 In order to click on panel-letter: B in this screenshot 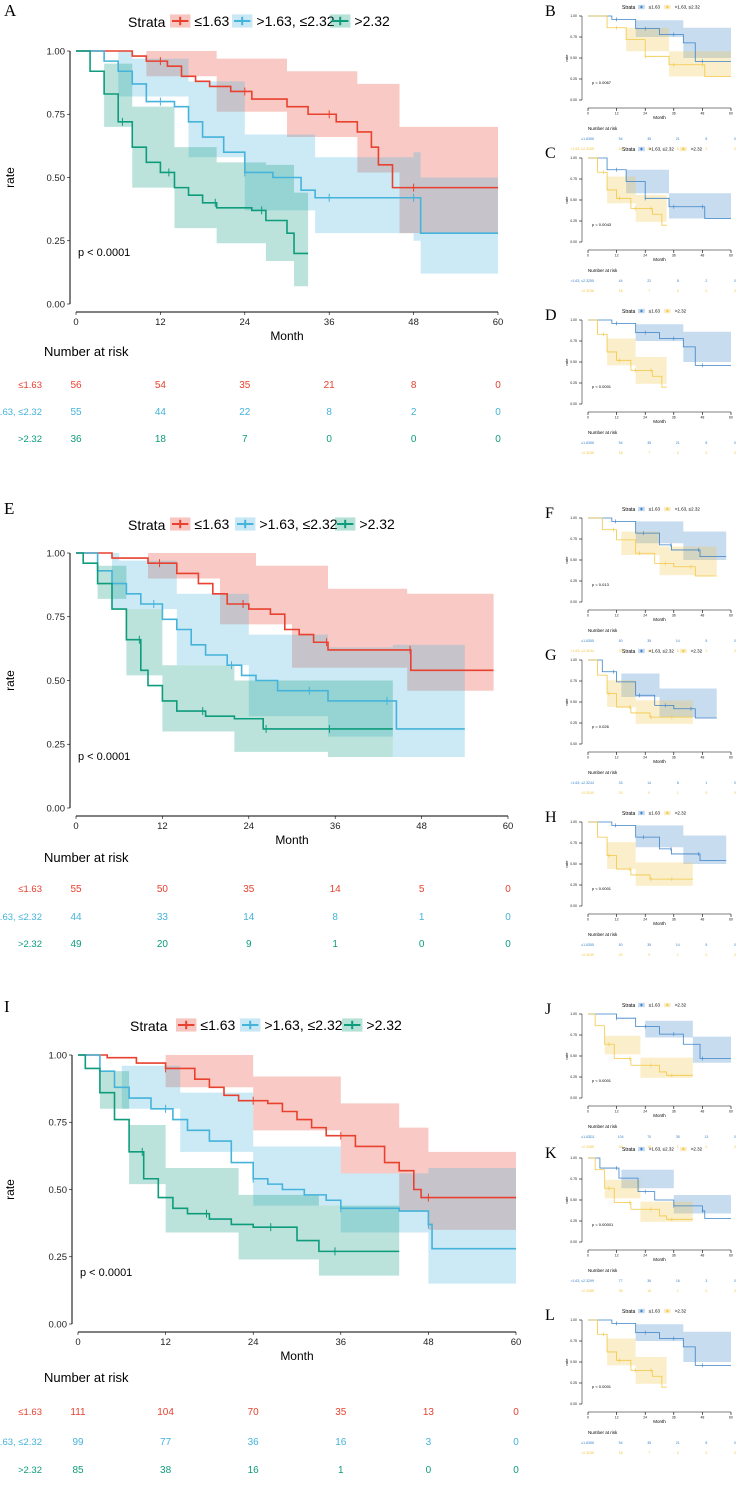, I will do `click(550, 11)`.